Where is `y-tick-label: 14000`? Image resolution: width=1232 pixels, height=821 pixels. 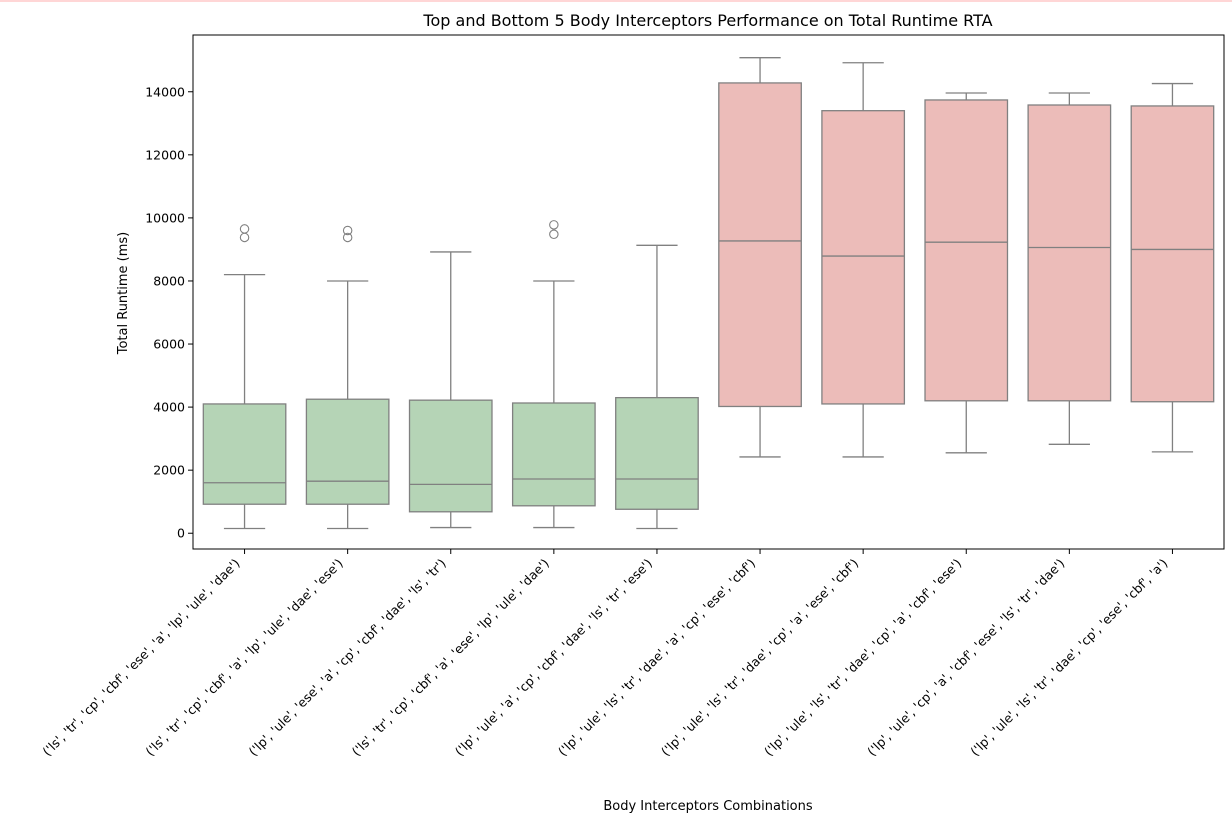 y-tick-label: 14000 is located at coordinates (165, 91).